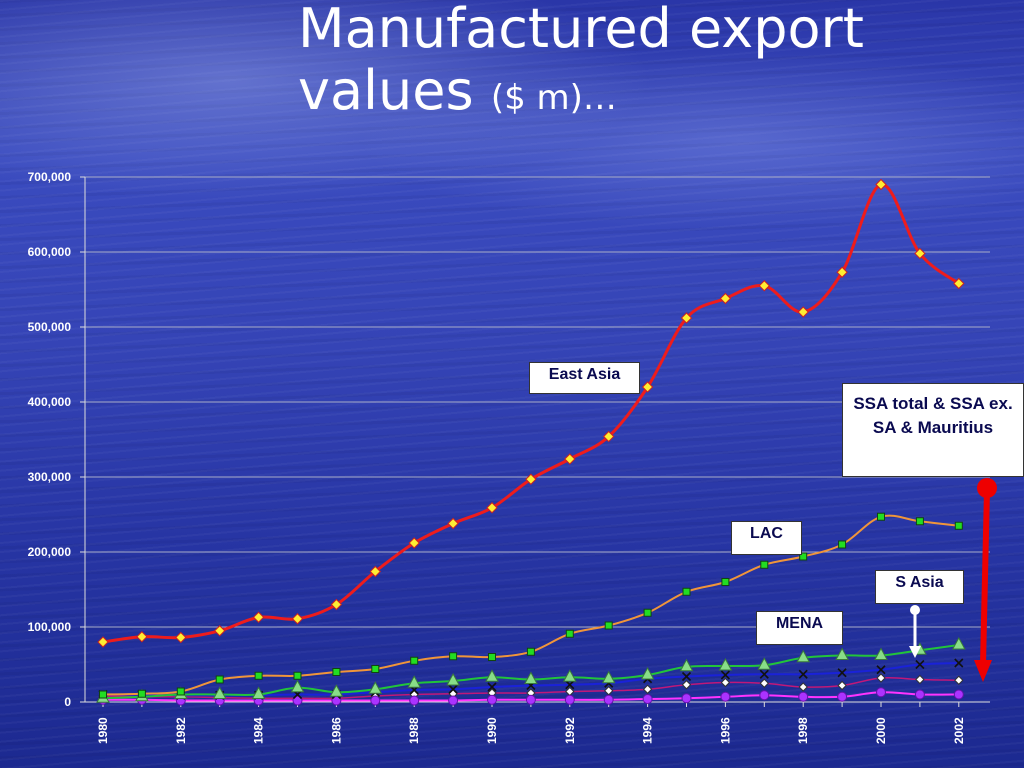 The image size is (1024, 768). Describe the element at coordinates (570, 730) in the screenshot. I see `x-tick-label: 1992` at that location.